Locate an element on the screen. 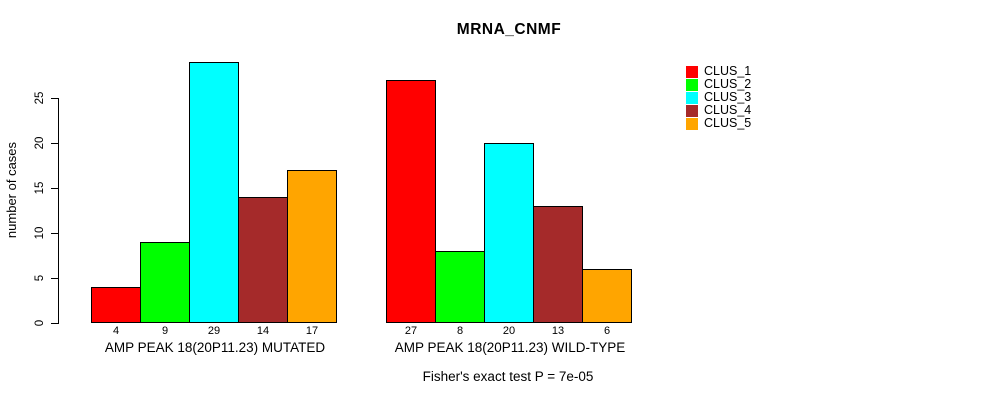 This screenshot has height=400, width=990. legend-item-clus_1: CLUS_1 is located at coordinates (718, 71).